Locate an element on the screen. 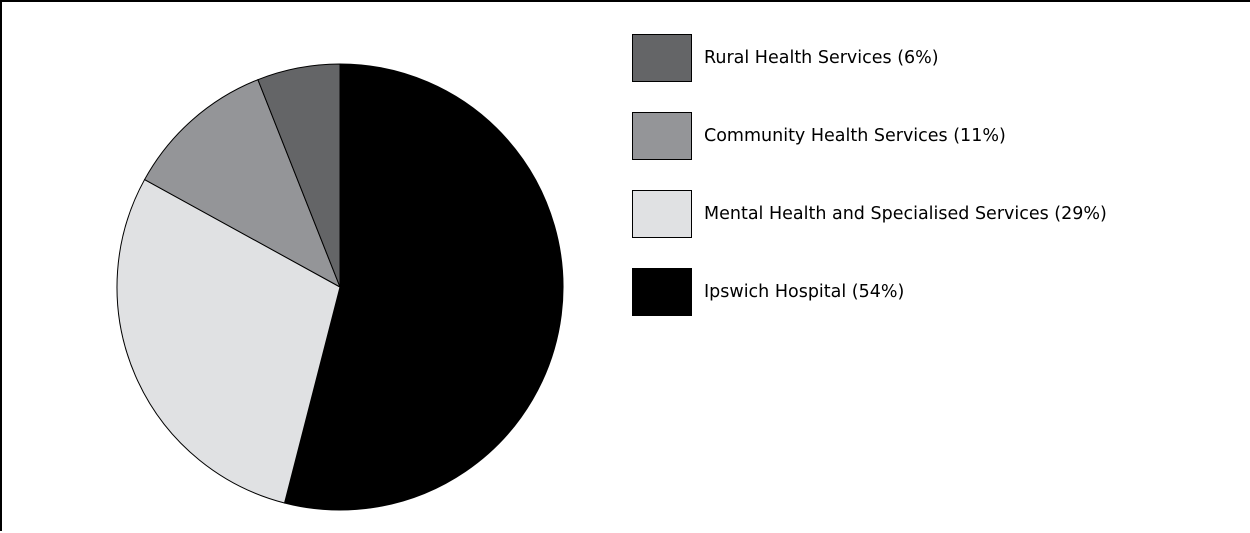 This screenshot has width=1250, height=533. legend-item-ipswich: Ipswich Hospital (54%) is located at coordinates (768, 292).